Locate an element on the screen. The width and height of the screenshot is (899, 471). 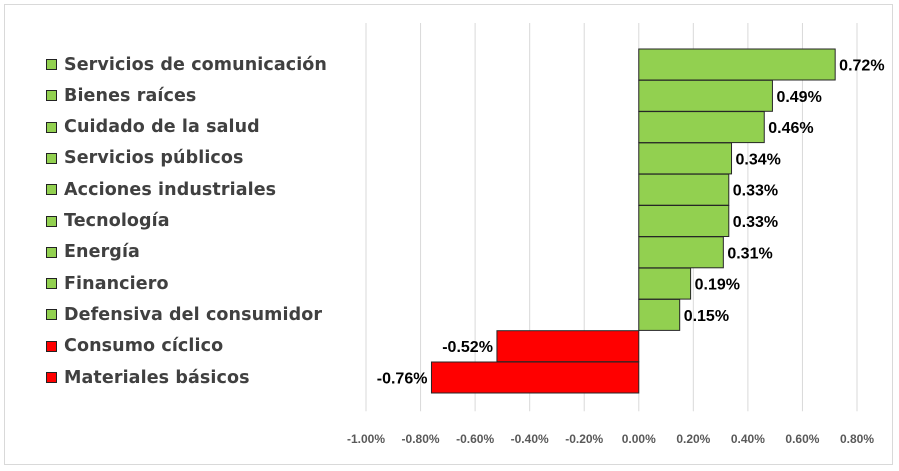
legend-label: Bienes raíces is located at coordinates (130, 95).